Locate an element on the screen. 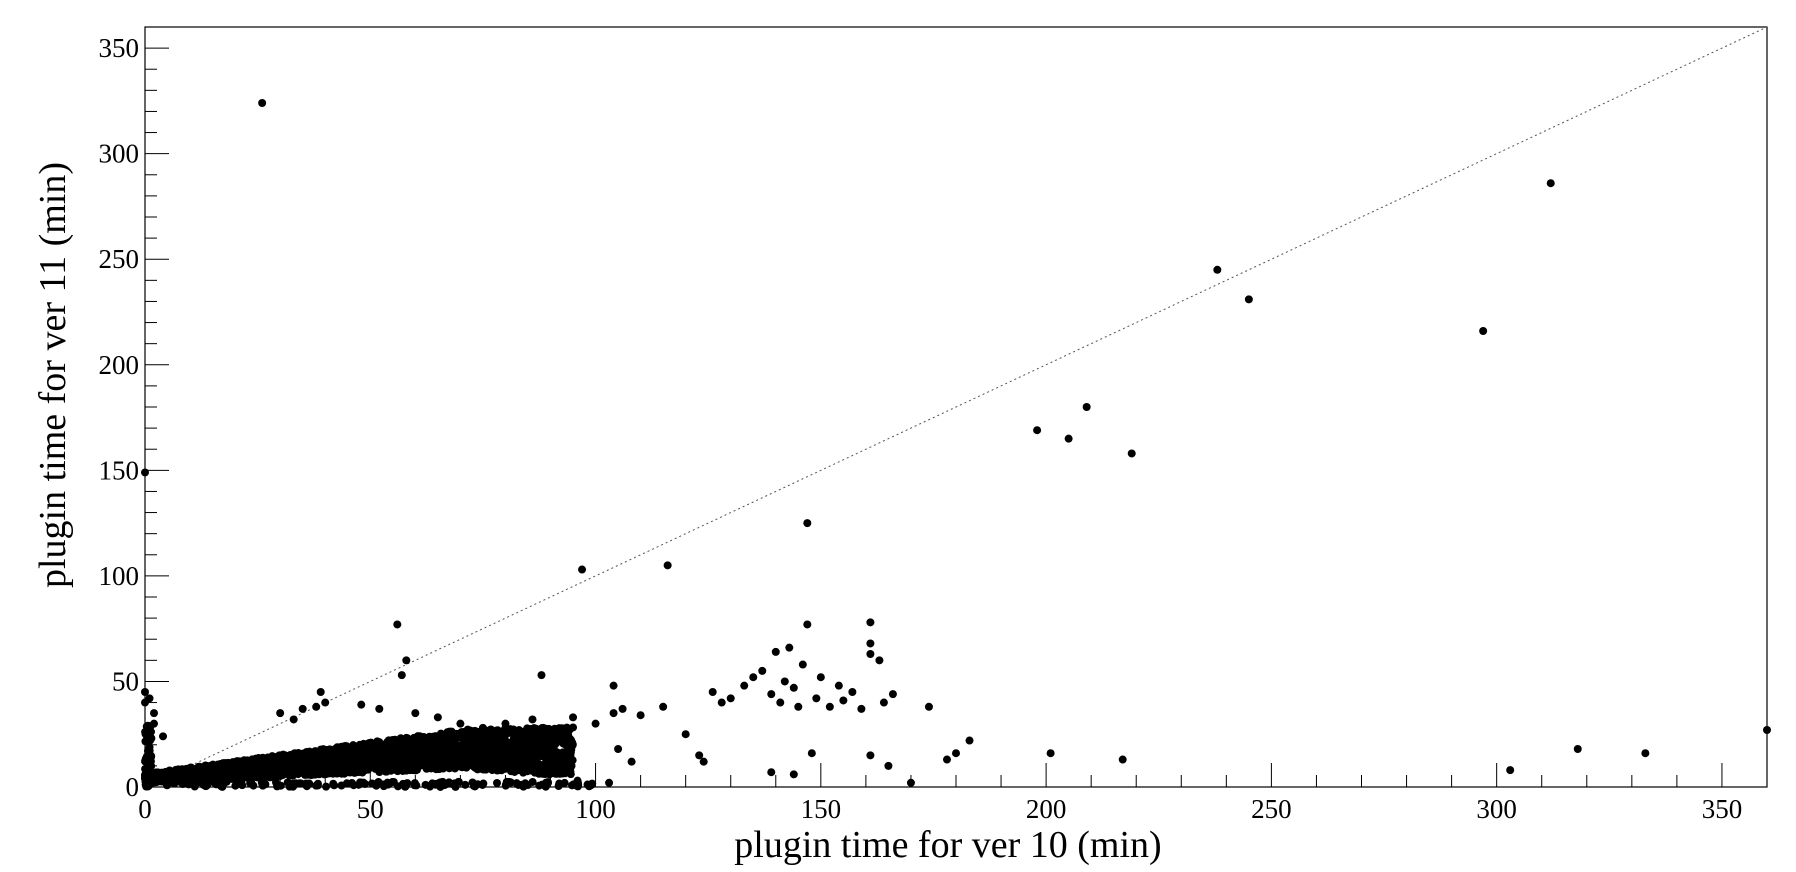 The width and height of the screenshot is (1796, 872). y-tick-label: 50 is located at coordinates (125, 681).